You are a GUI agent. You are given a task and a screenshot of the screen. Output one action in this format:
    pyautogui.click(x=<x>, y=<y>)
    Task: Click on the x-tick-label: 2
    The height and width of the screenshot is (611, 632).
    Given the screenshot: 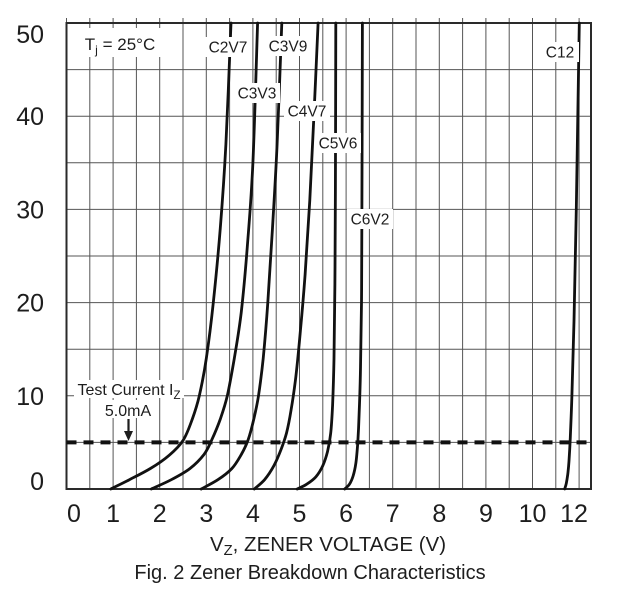 What is the action you would take?
    pyautogui.click(x=160, y=514)
    